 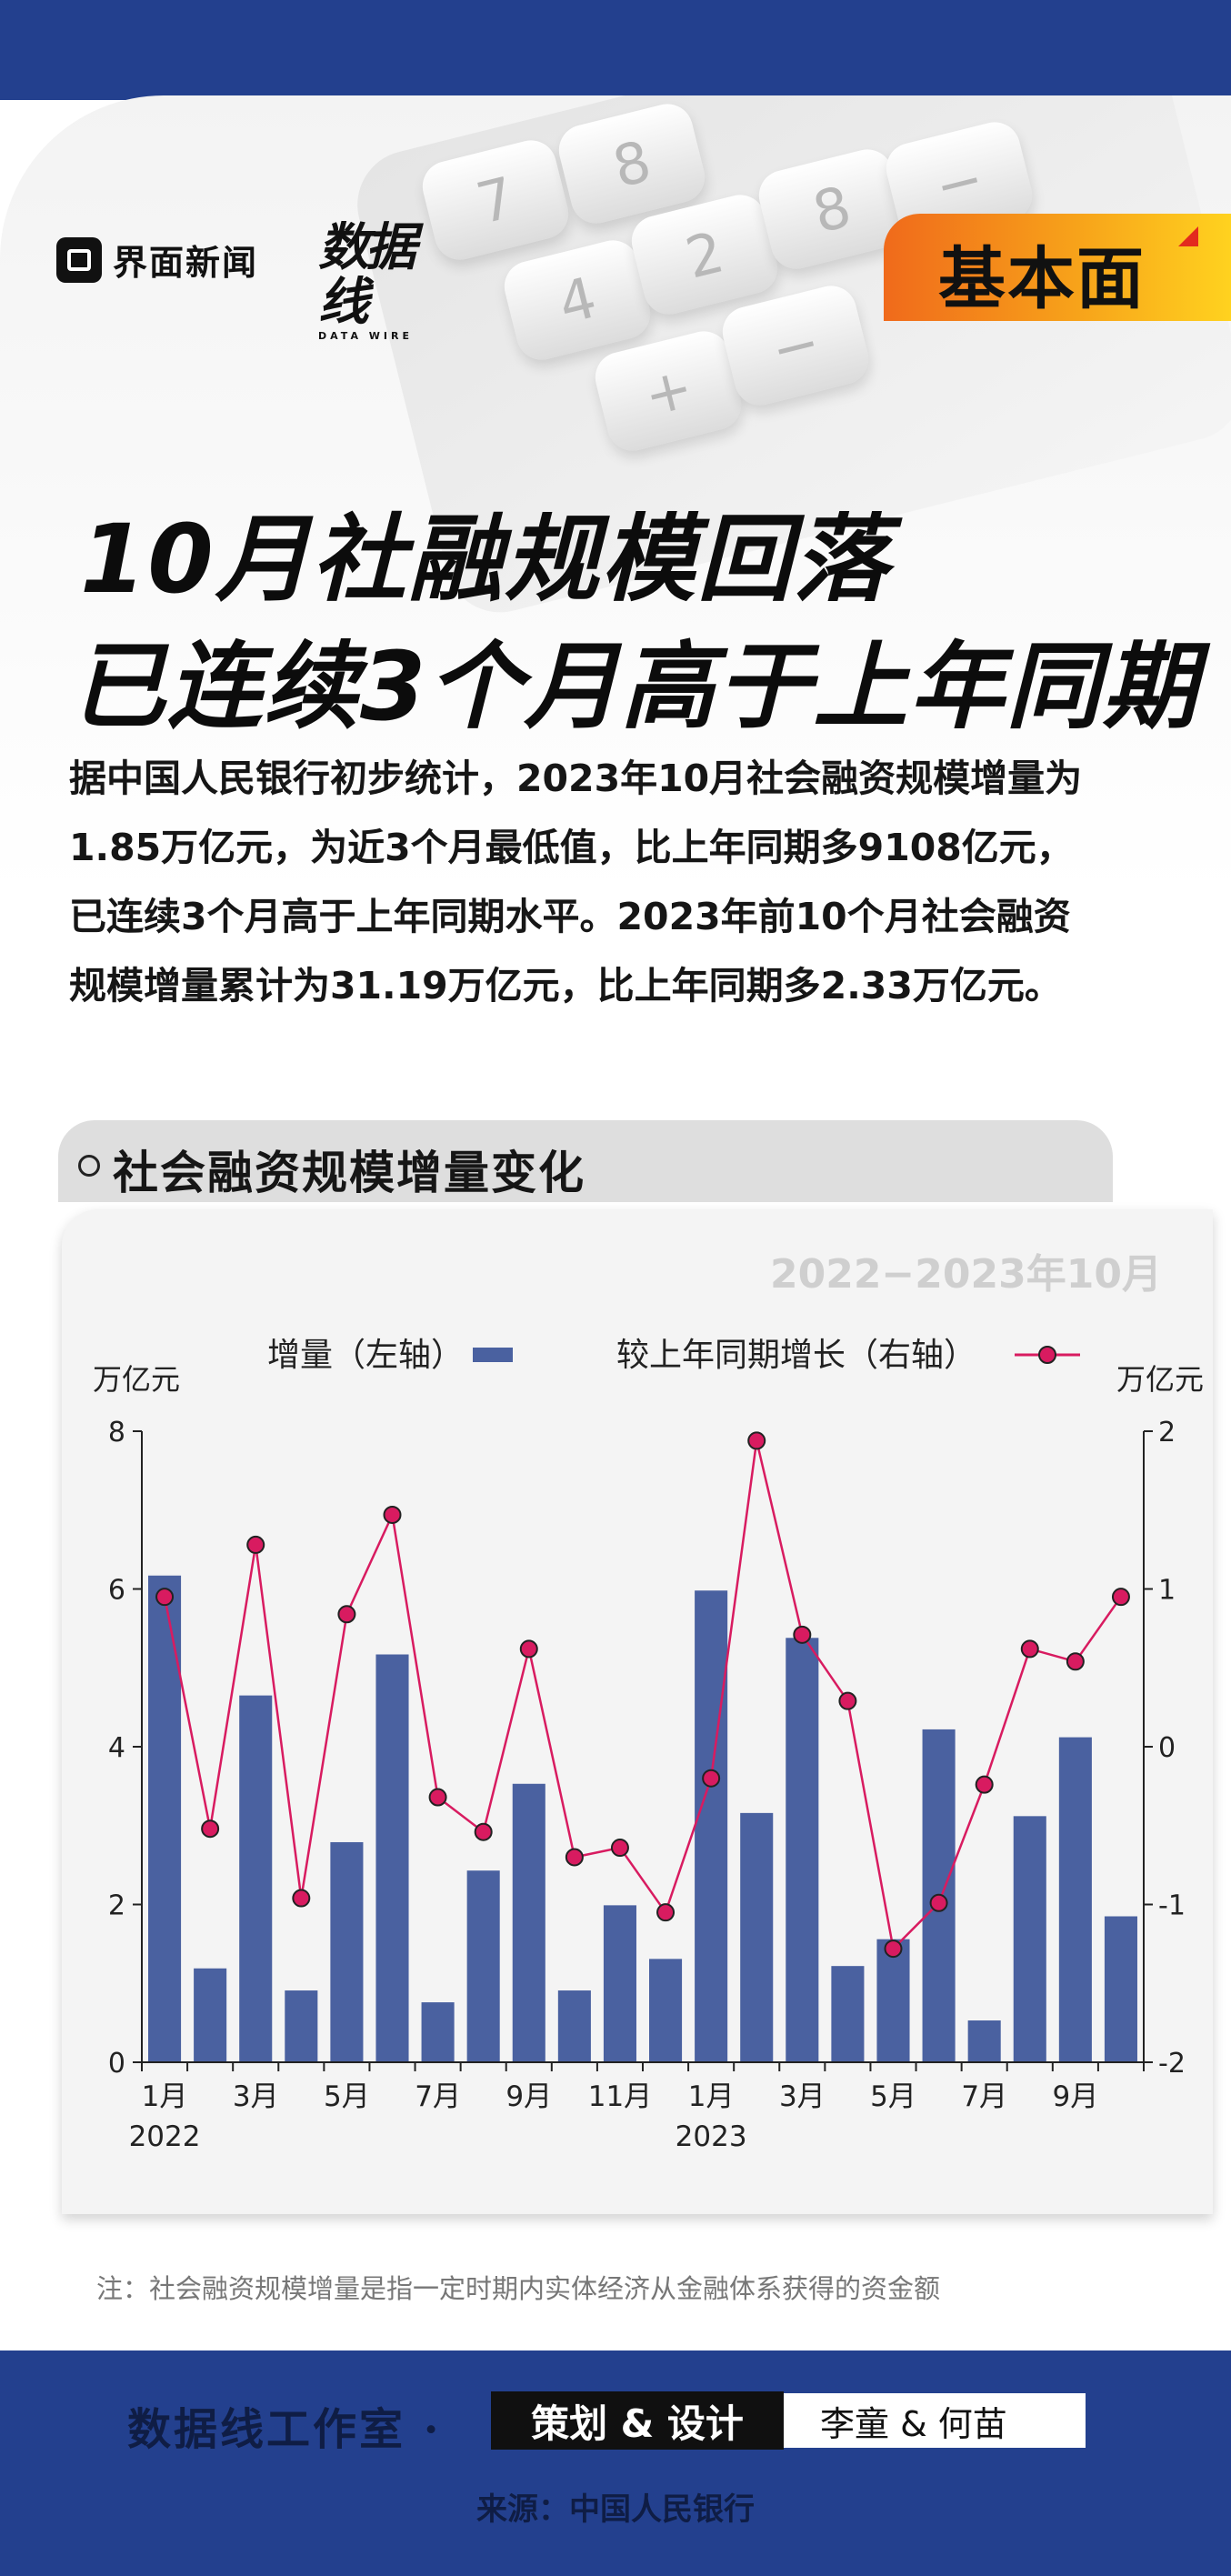 I want to click on badge-label: 基本面, so click(x=1042, y=279).